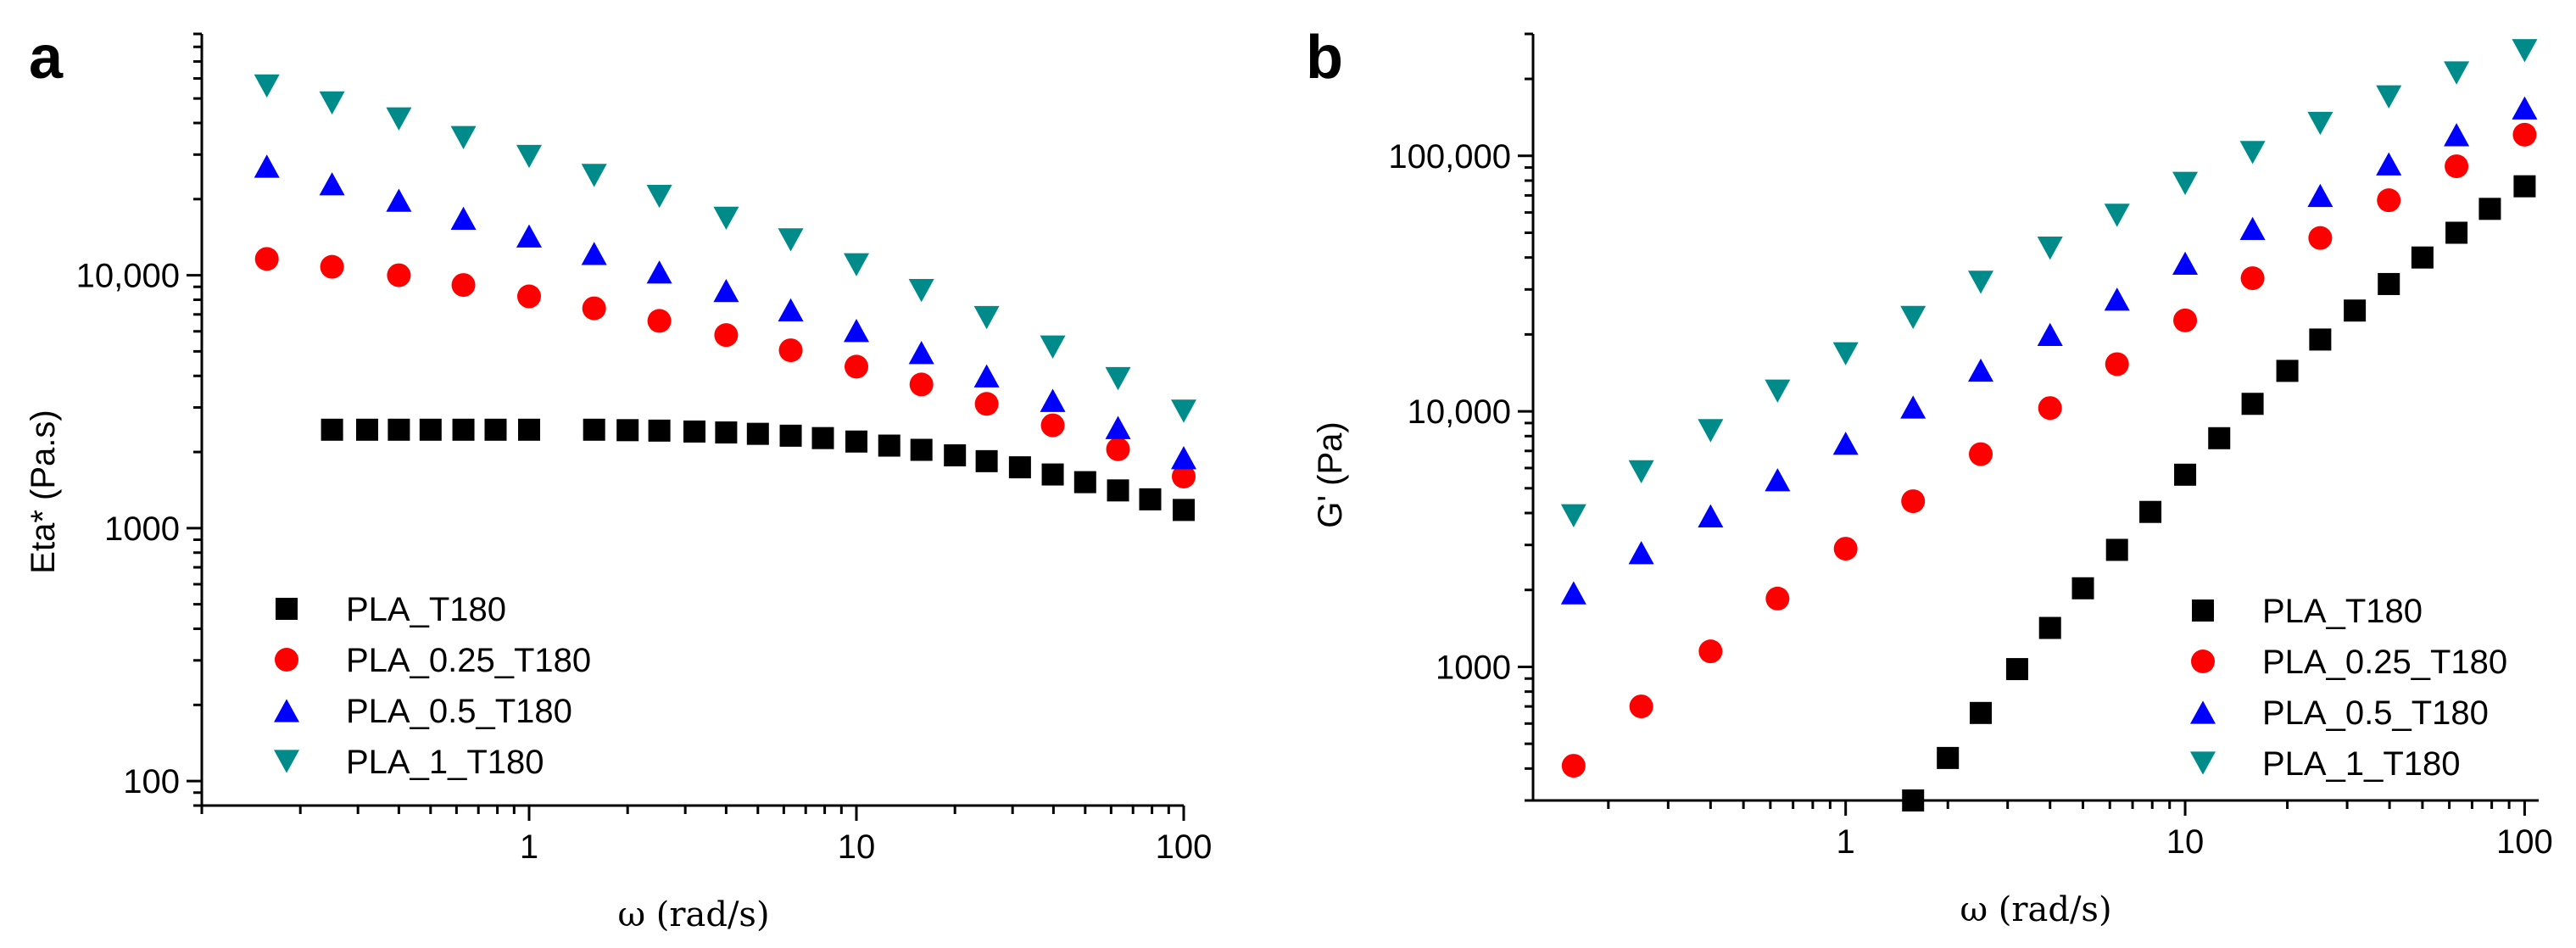 The image size is (2576, 948). I want to click on legend-label: PLA_T180, so click(426, 609).